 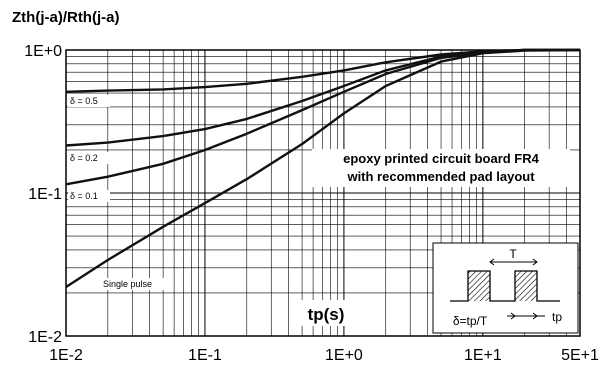 What do you see at coordinates (492, 262) in the screenshot?
I see `period-arrow-left` at bounding box center [492, 262].